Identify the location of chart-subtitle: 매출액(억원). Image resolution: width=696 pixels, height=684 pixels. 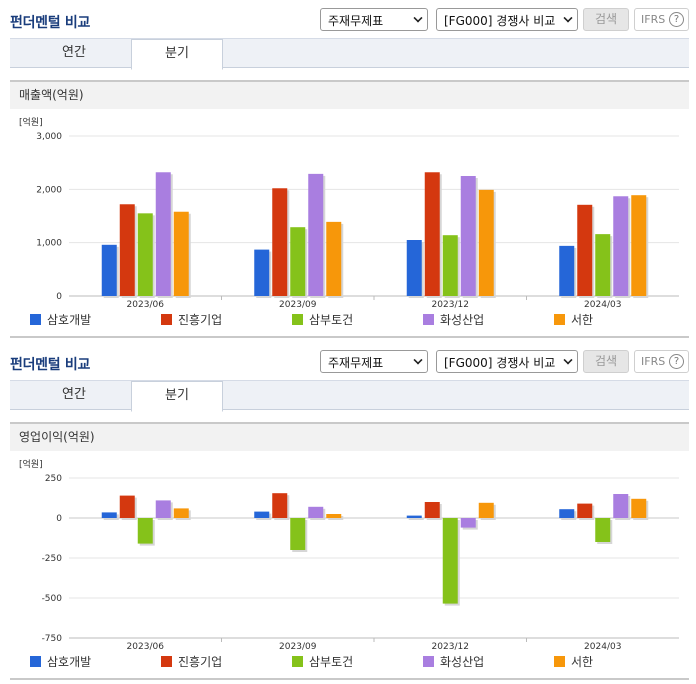
(349, 94).